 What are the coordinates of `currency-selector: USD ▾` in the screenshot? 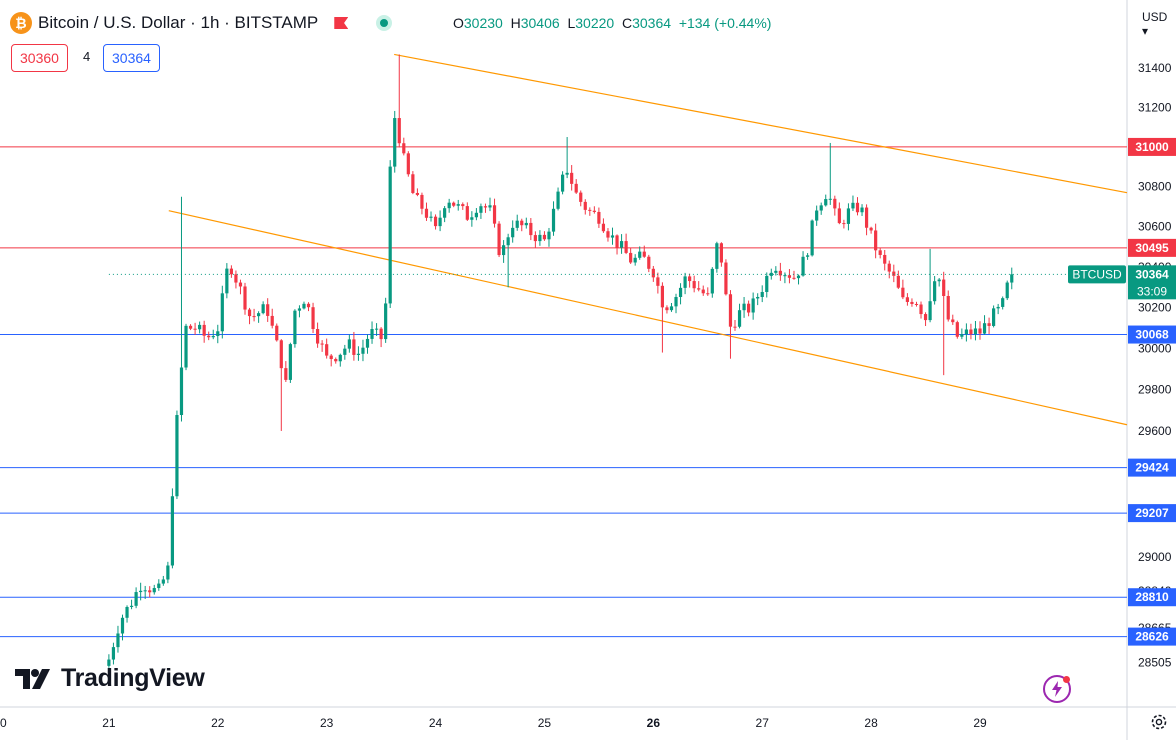 It's located at (1155, 24).